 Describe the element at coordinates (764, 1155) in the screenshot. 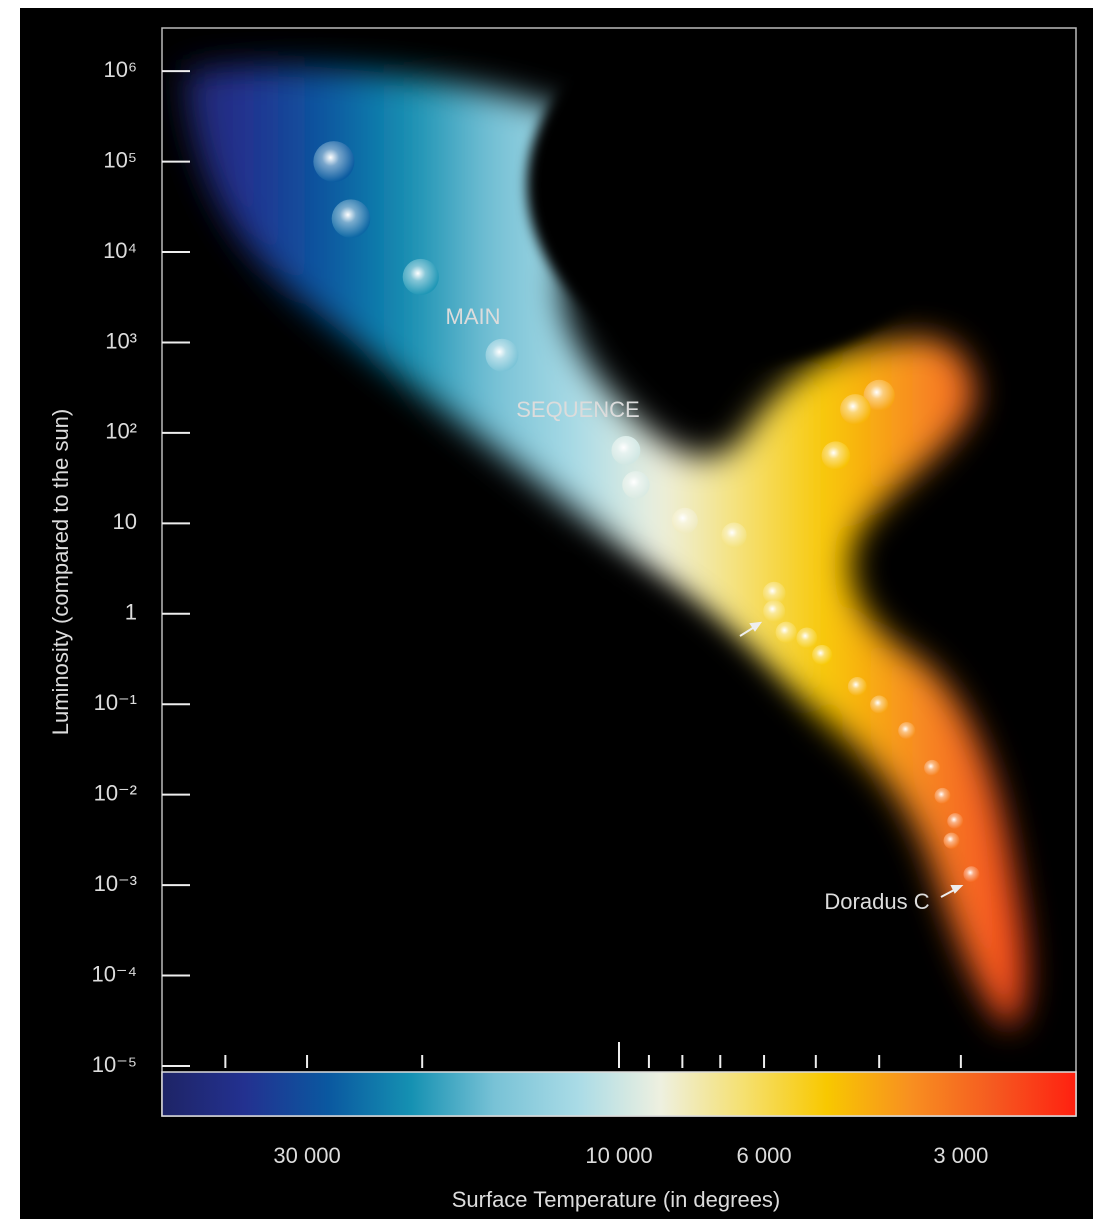

I see `x-tick-label: 6 000` at that location.